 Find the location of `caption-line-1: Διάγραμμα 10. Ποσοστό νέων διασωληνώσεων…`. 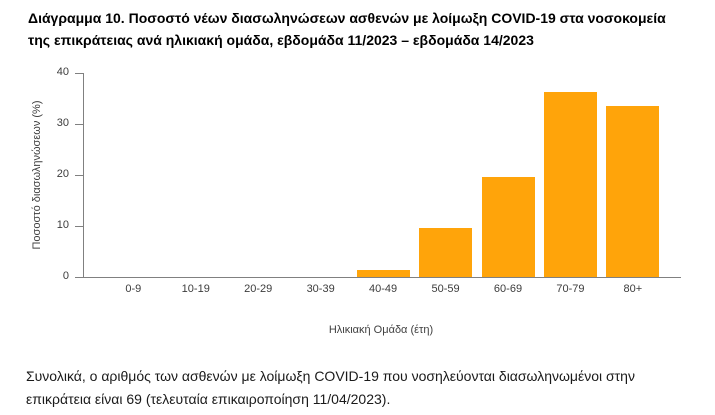

caption-line-1: Διάγραμμα 10. Ποσοστό νέων διασωληνώσεων… is located at coordinates (347, 18).